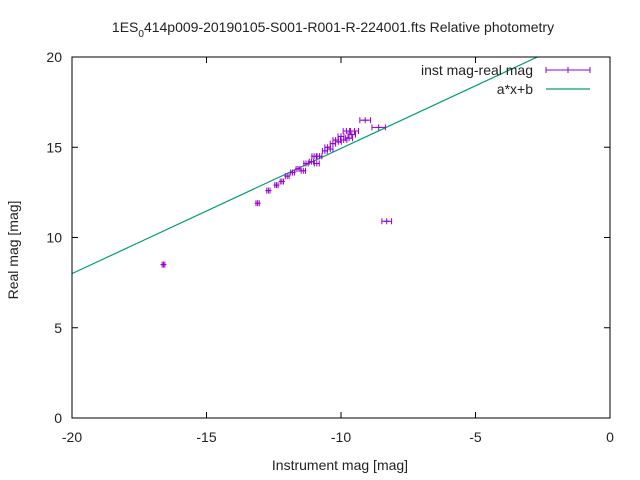 This screenshot has width=640, height=480. I want to click on x-tick-label: -15, so click(206, 437).